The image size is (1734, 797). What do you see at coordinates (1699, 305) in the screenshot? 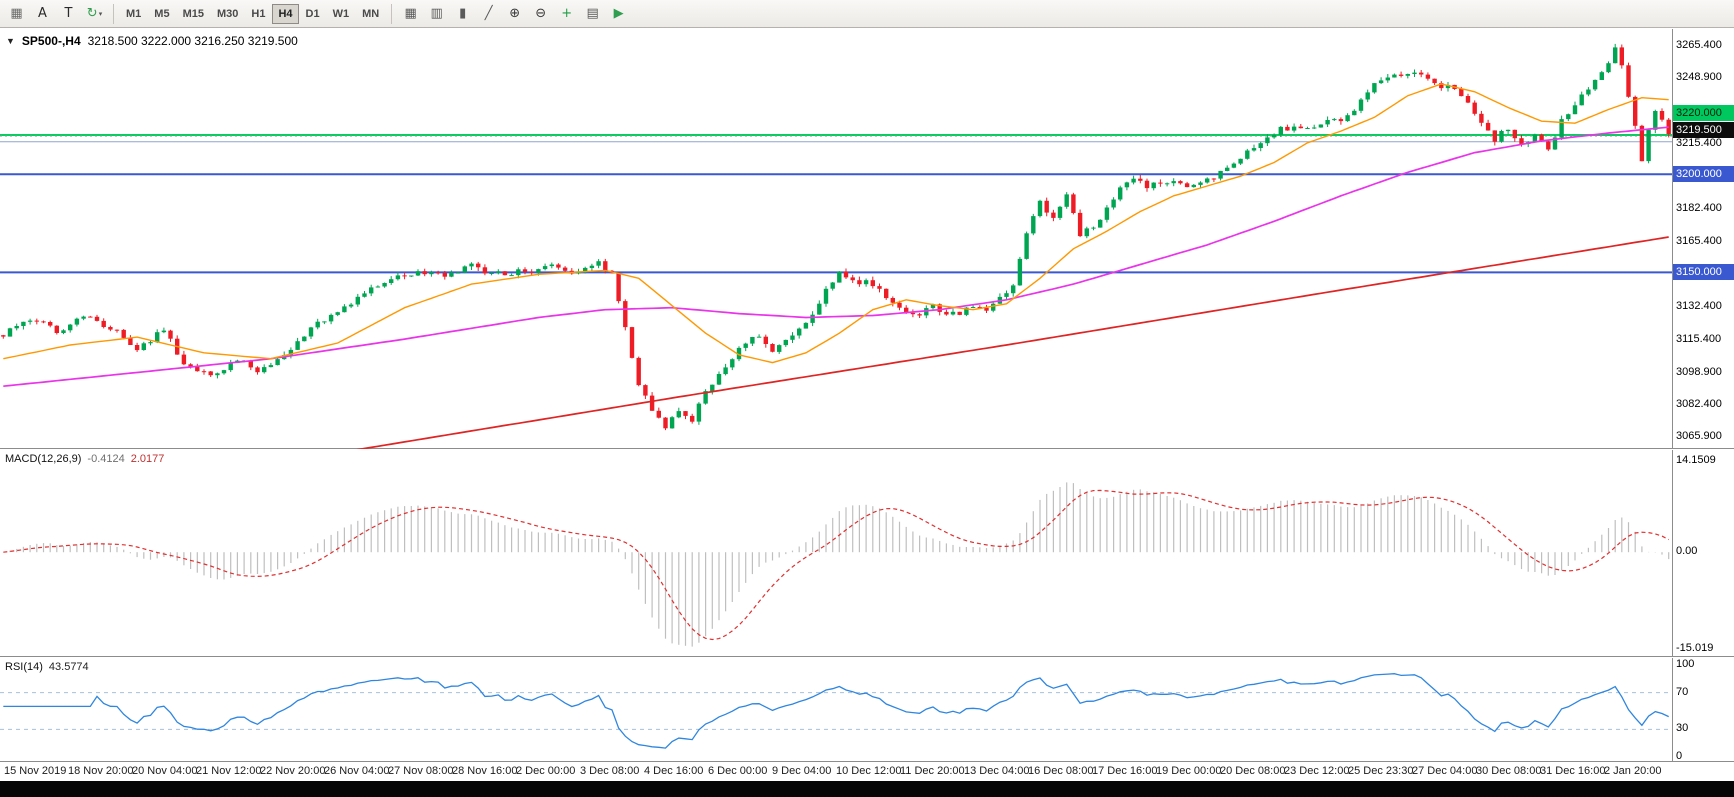
I see `price-axis-label: 3132.400` at bounding box center [1699, 305].